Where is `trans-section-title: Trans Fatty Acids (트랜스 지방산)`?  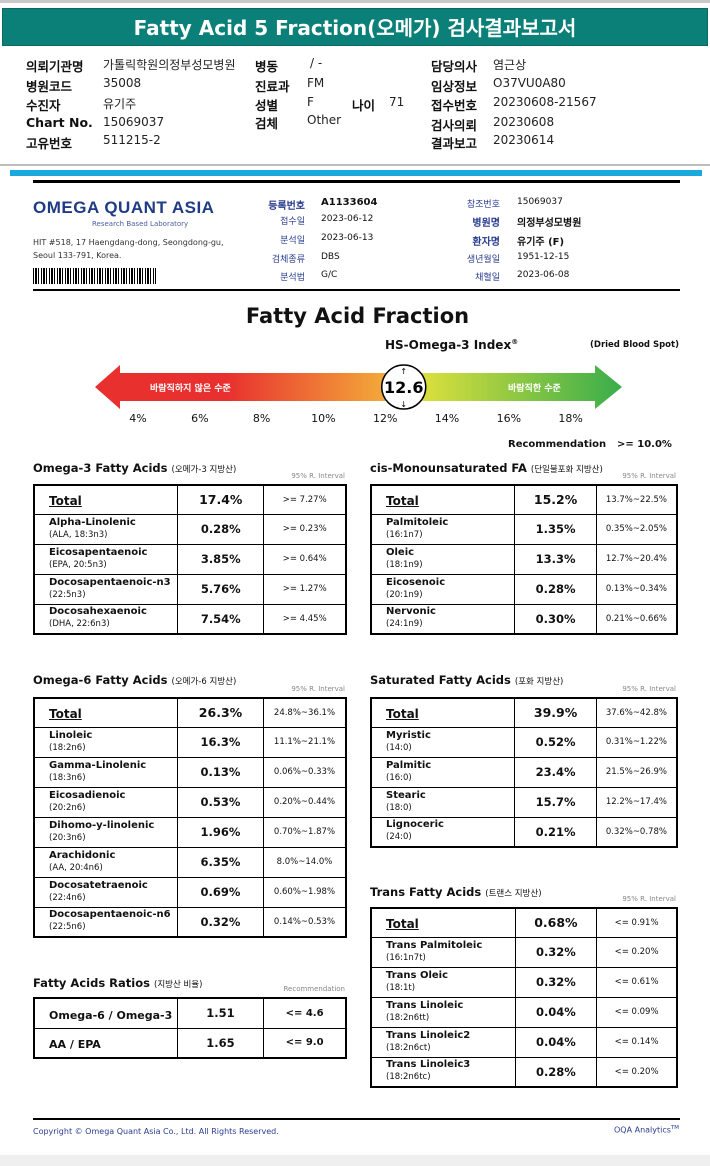
trans-section-title: Trans Fatty Acids (트랜스 지방산) is located at coordinates (456, 892).